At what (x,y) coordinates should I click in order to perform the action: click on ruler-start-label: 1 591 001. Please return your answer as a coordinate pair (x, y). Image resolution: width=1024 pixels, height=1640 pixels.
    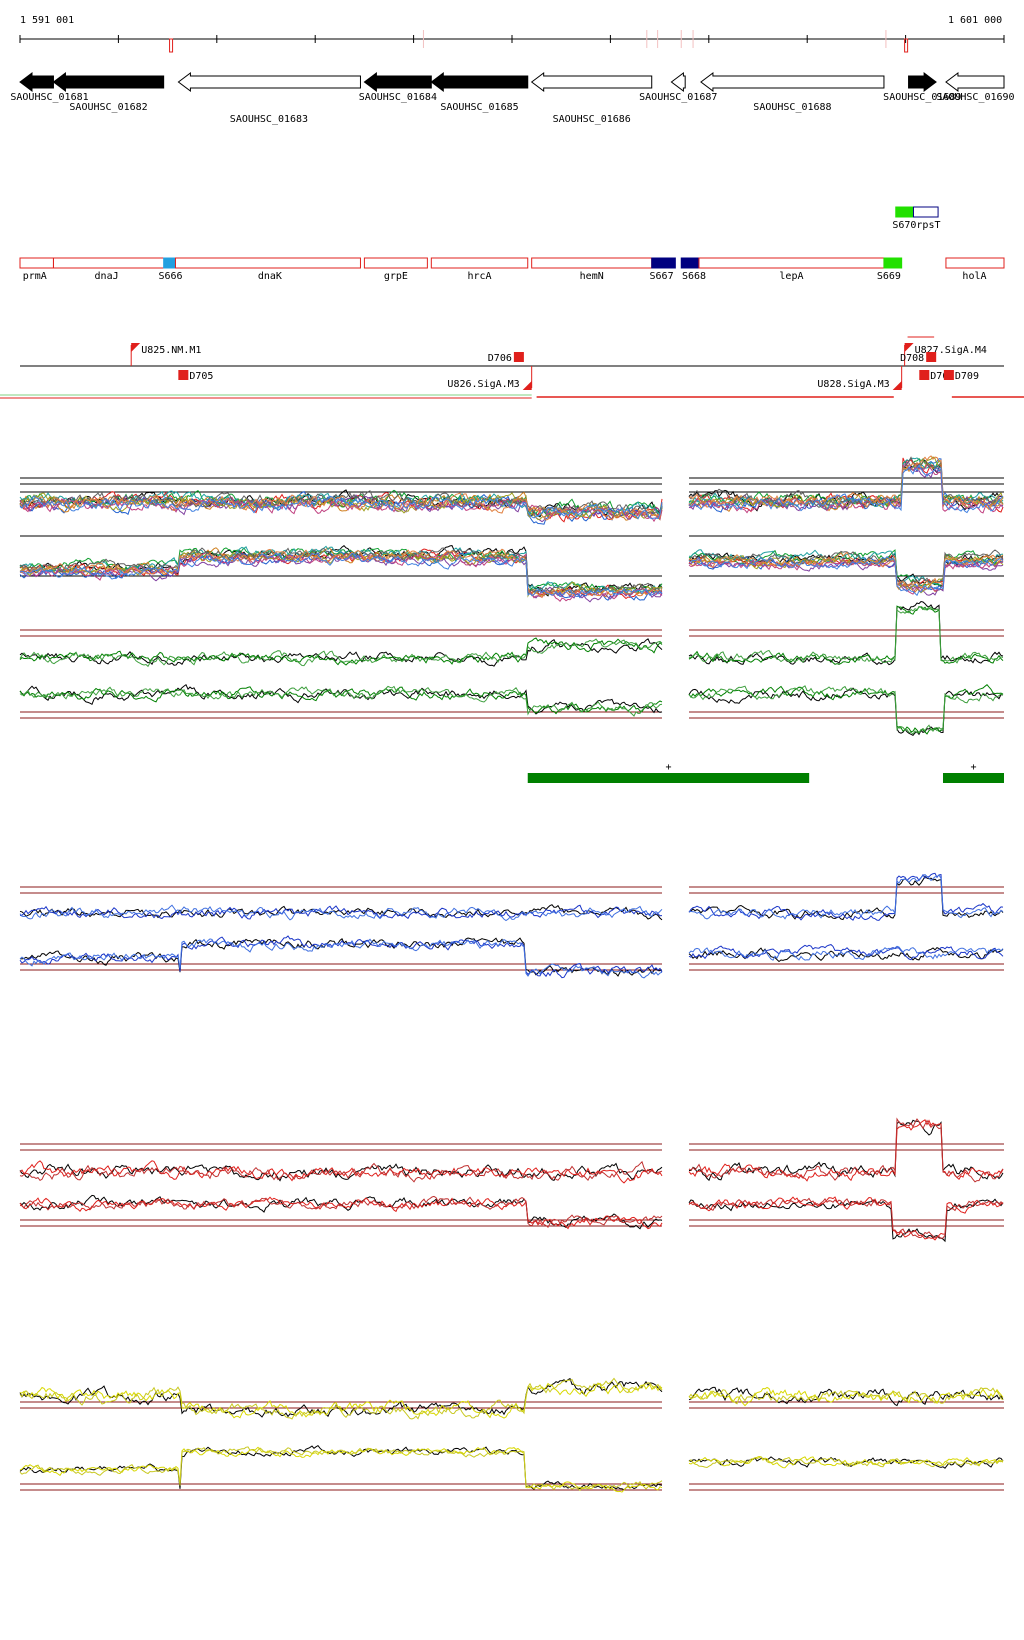
    Looking at the image, I should click on (47, 20).